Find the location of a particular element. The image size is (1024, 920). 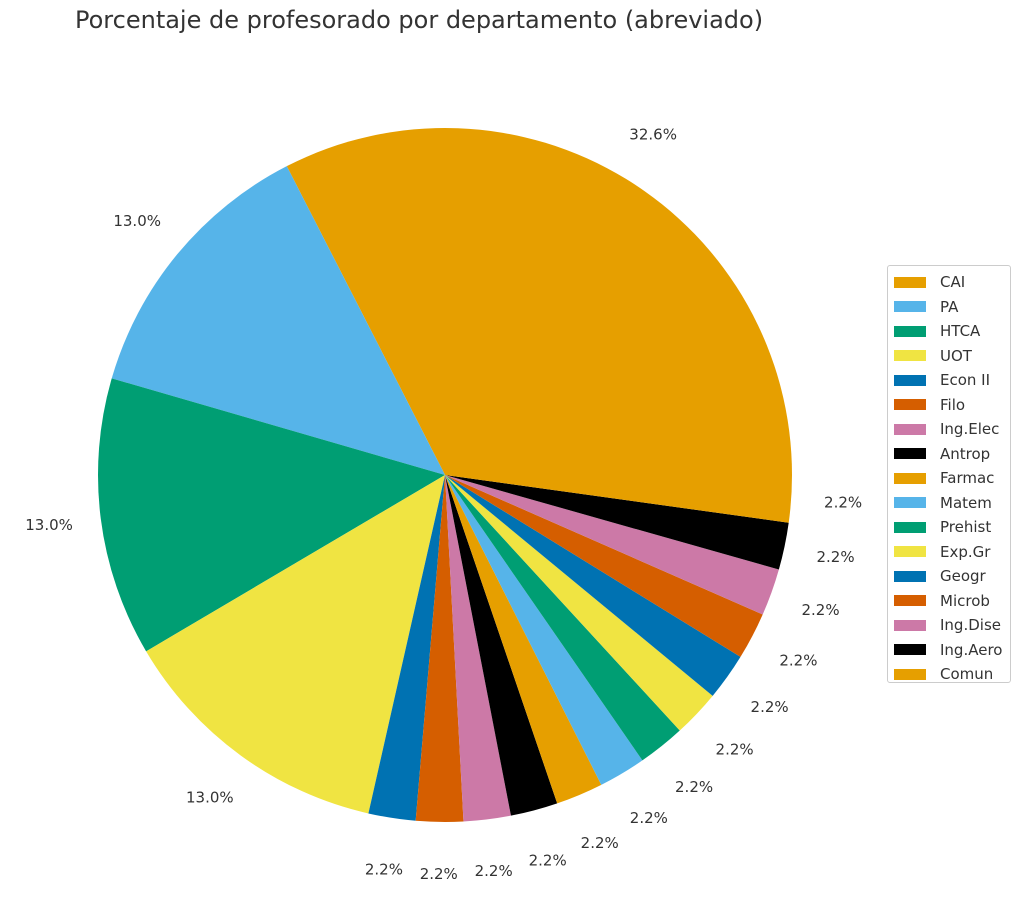

legend-item: Prehist is located at coordinates (952, 527).